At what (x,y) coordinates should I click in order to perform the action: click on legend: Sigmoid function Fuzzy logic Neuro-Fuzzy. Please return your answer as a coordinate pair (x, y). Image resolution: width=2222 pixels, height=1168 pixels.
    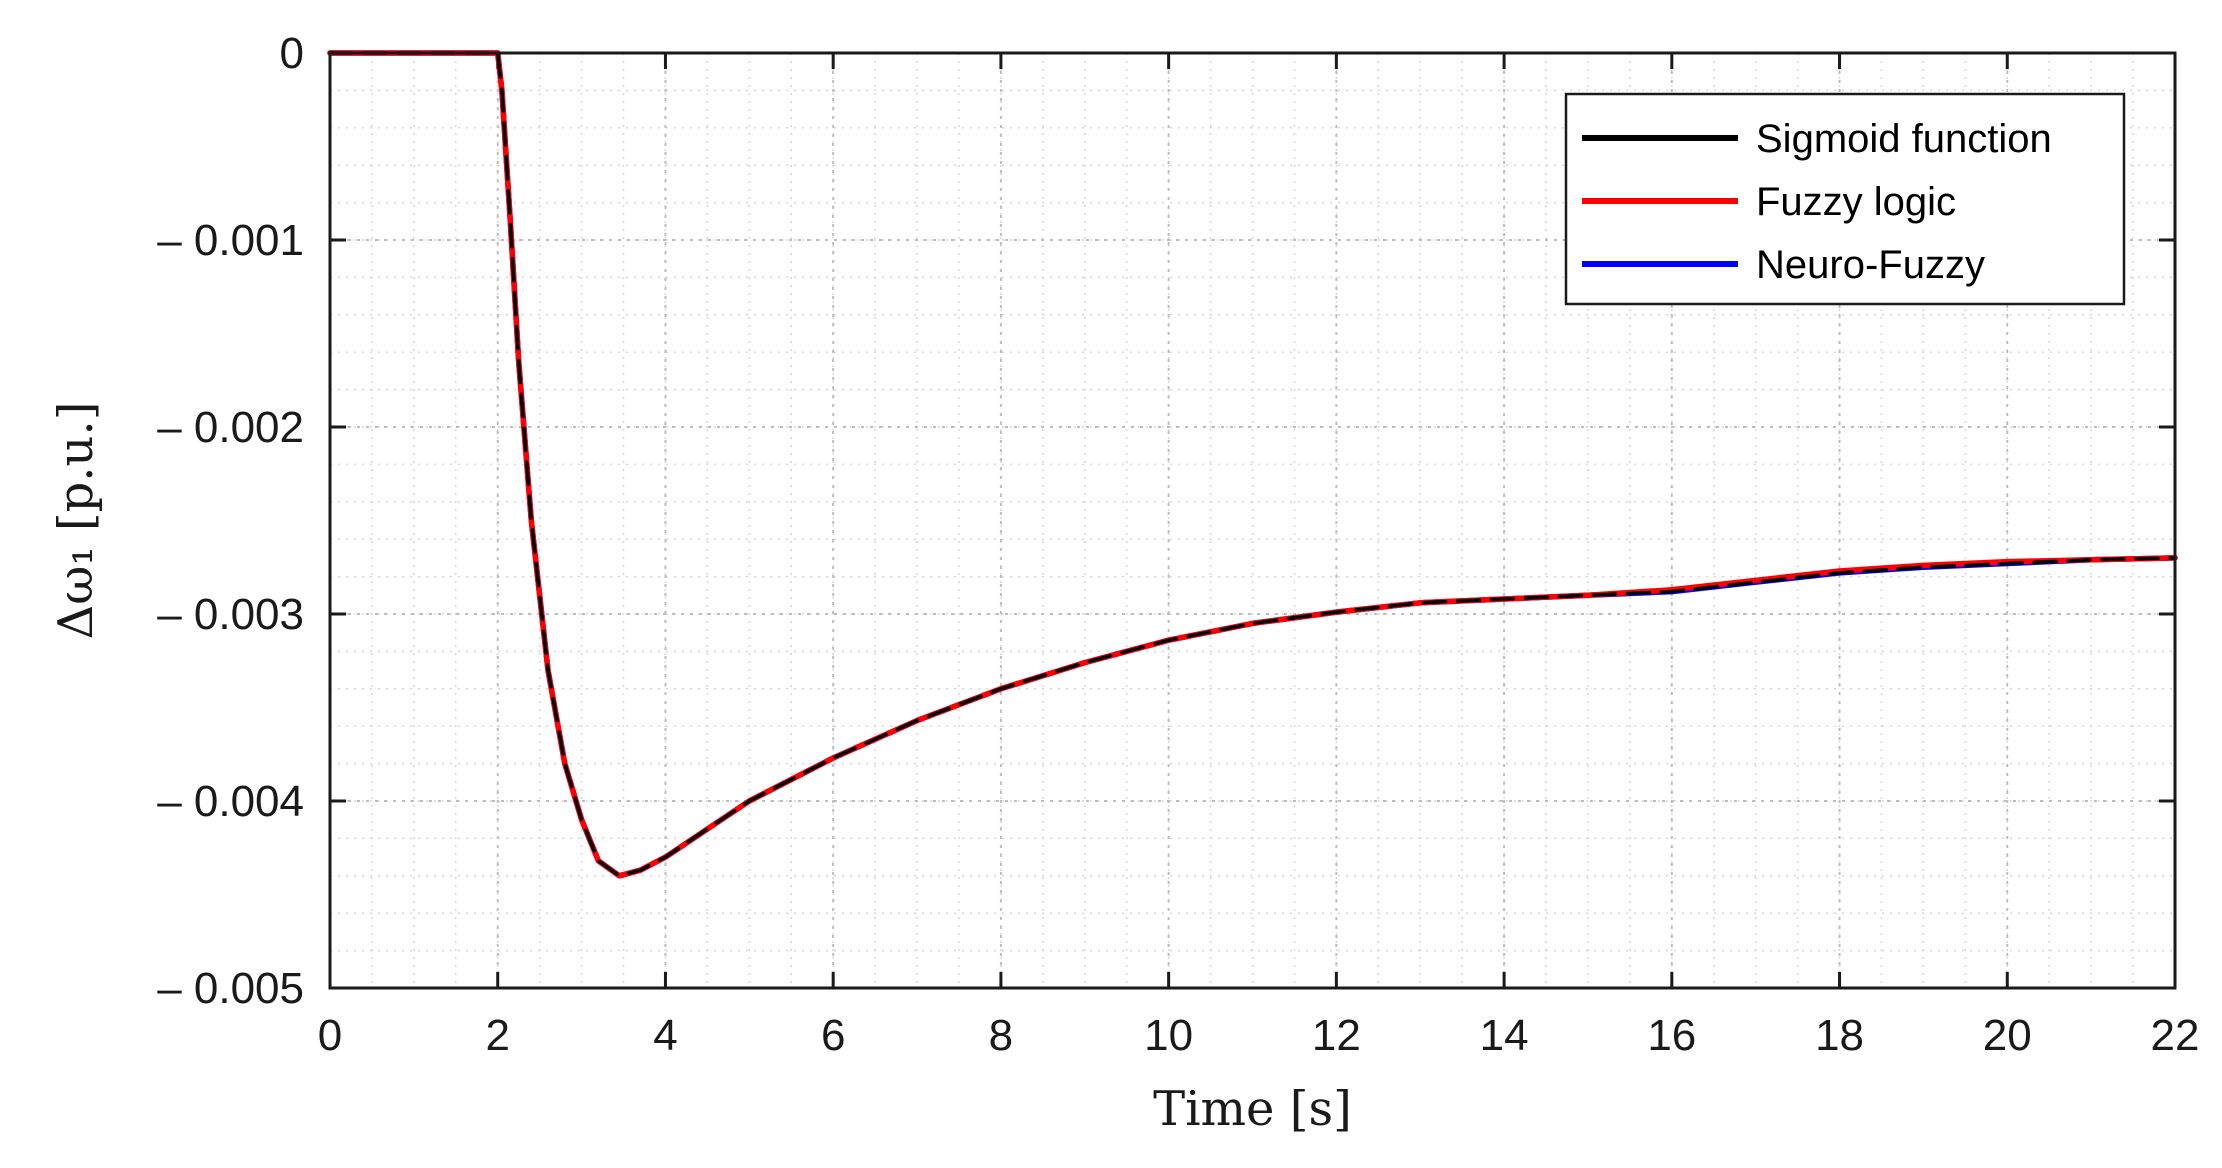
    Looking at the image, I should click on (1845, 199).